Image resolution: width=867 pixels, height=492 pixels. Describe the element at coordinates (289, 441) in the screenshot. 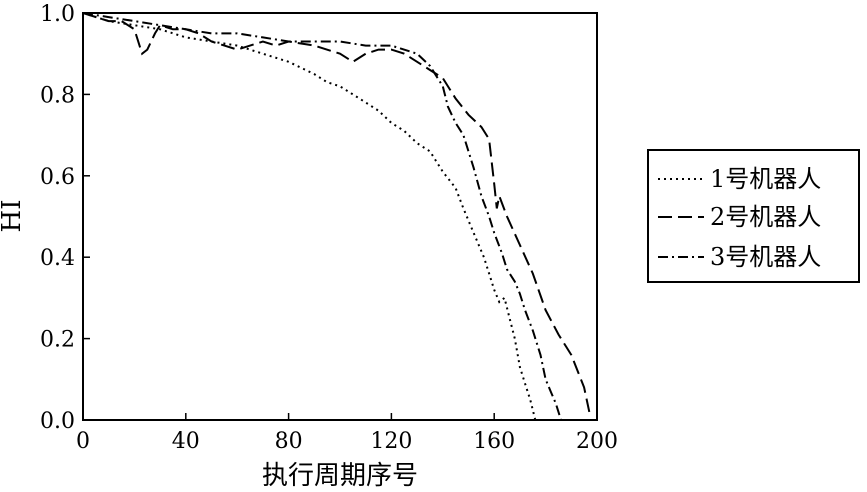

I see `x-tick-label: 80` at that location.